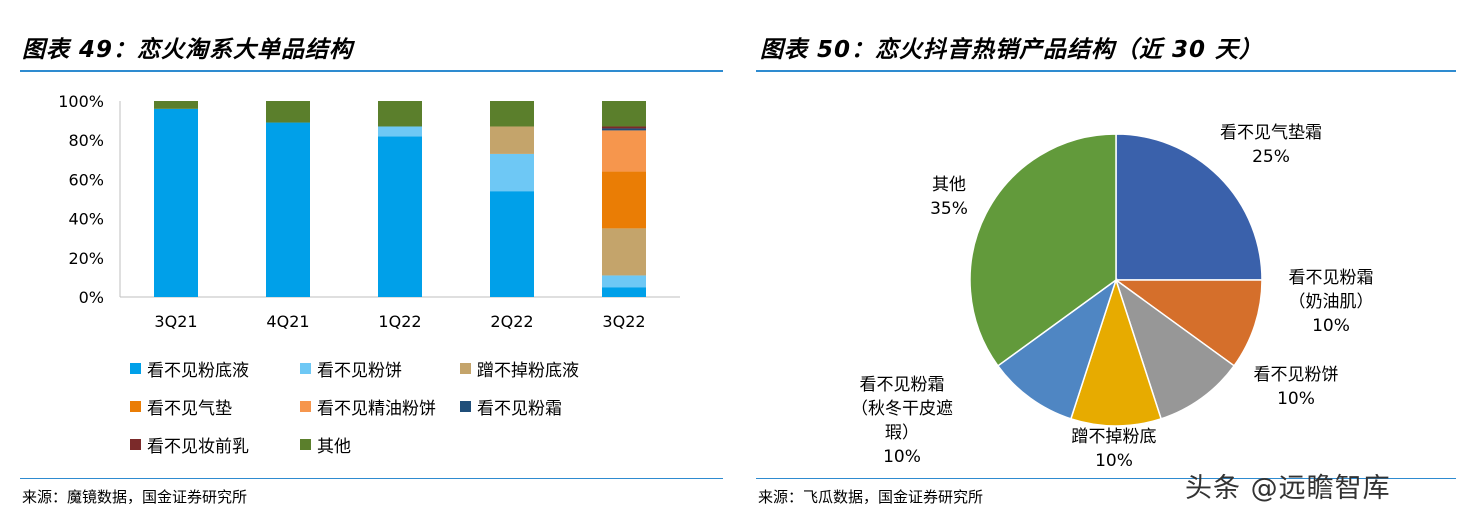 The image size is (1475, 518). Describe the element at coordinates (175, 321) in the screenshot. I see `x-tick-label: 3Q21` at that location.